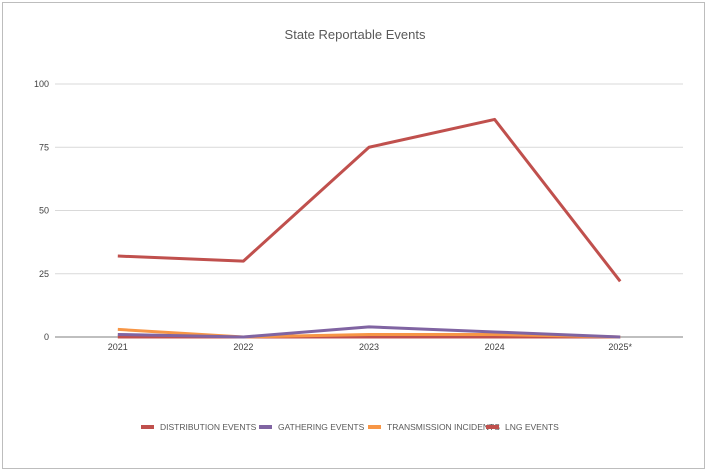 This screenshot has width=709, height=473. I want to click on series-line-transmission-incidents, so click(369, 333).